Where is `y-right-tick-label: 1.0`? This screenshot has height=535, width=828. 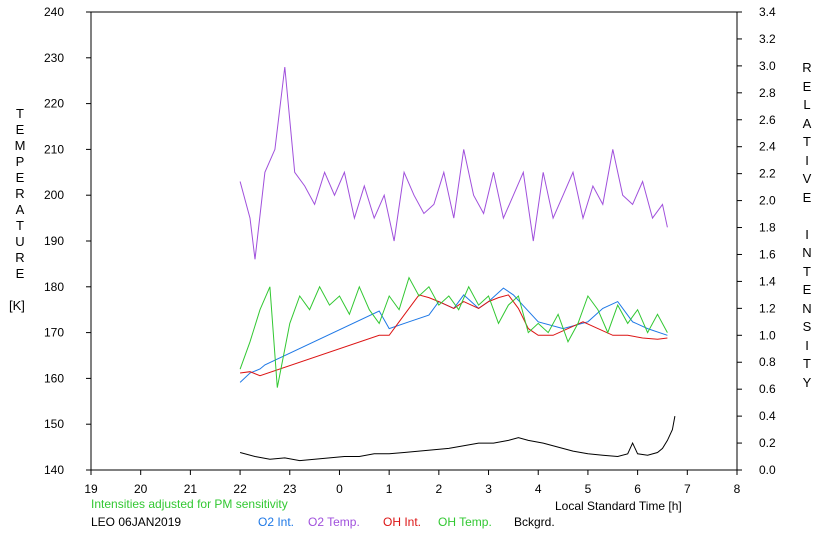 y-right-tick-label: 1.0 is located at coordinates (767, 335).